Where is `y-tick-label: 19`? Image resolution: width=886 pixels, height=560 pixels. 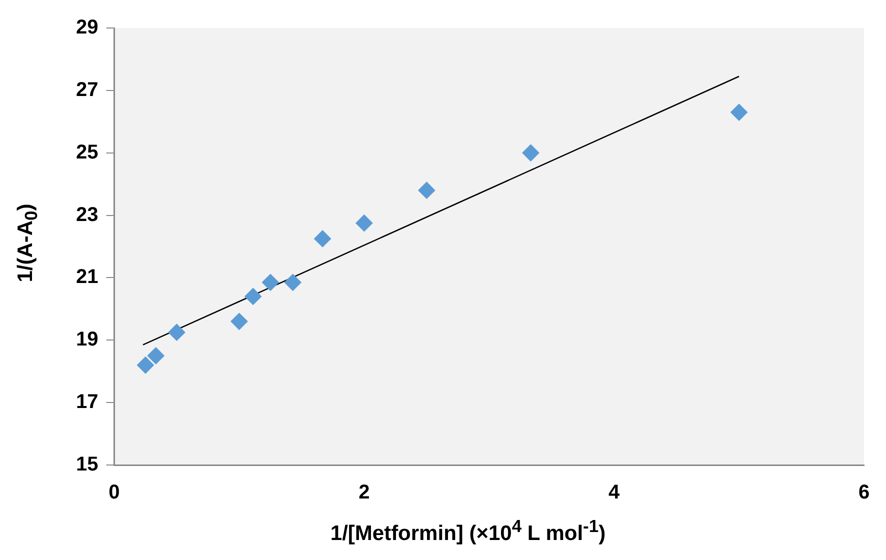 y-tick-label: 19 is located at coordinates (87, 339).